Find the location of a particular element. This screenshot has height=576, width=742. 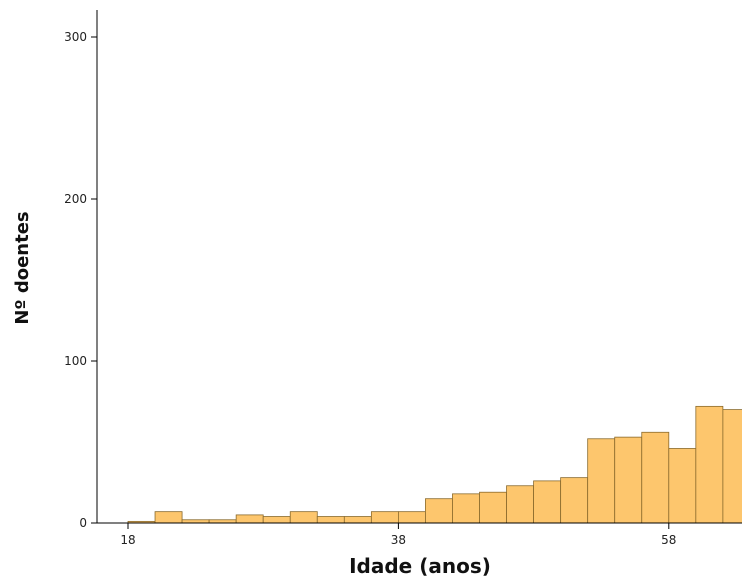

x-tick-label: 38 is located at coordinates (398, 540).